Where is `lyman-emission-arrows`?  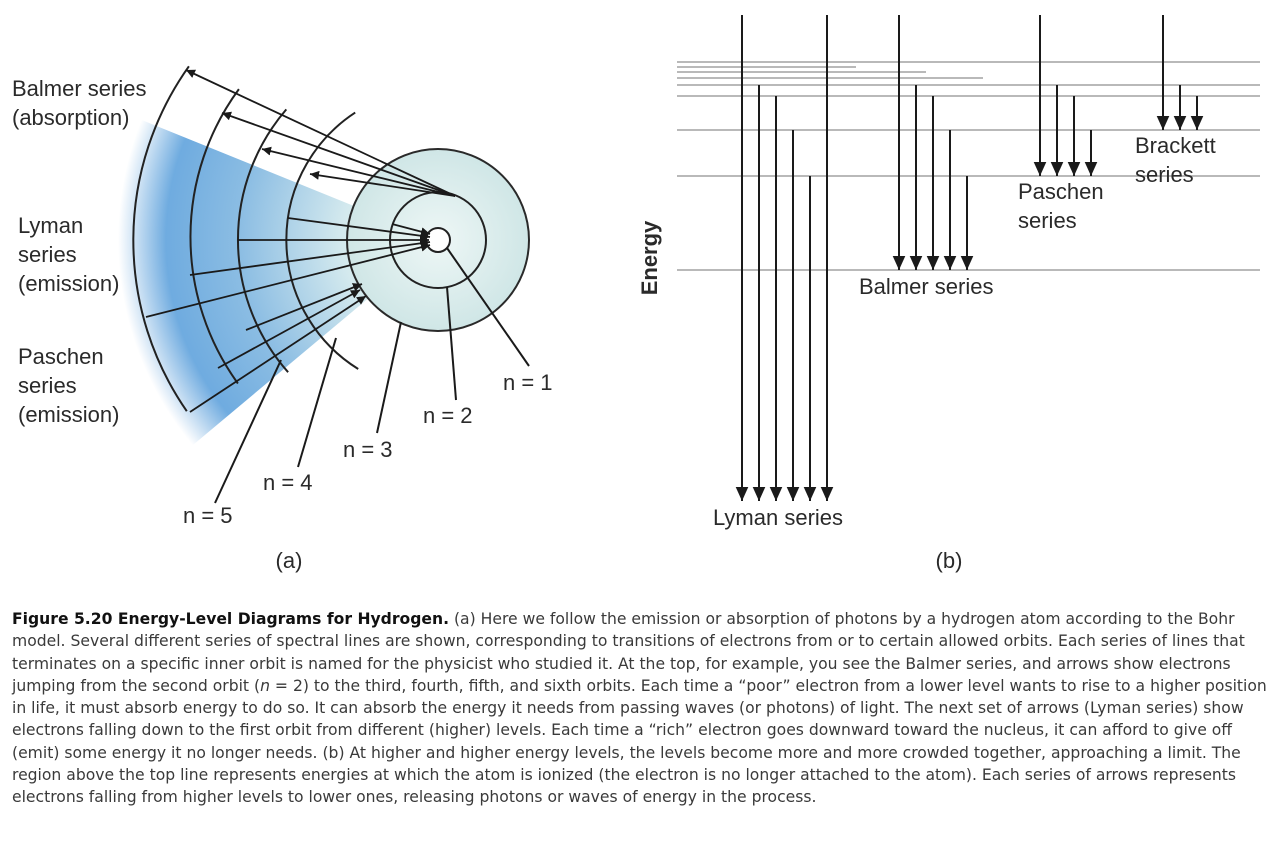
lyman-emission-arrows is located at coordinates (288, 267).